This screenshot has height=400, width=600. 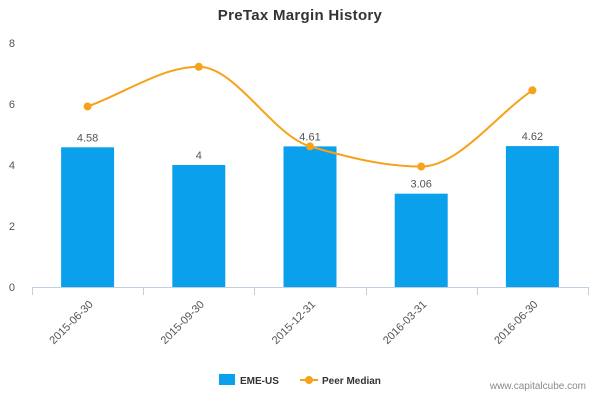 I want to click on x-tick-label: 2016-06-30, so click(x=516, y=323).